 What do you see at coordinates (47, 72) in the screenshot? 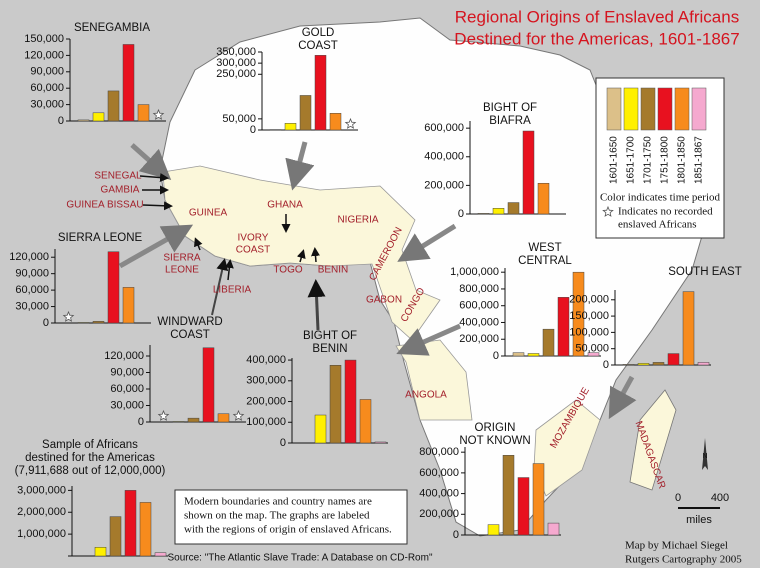
I see `y-tick-label: 90,000` at bounding box center [47, 72].